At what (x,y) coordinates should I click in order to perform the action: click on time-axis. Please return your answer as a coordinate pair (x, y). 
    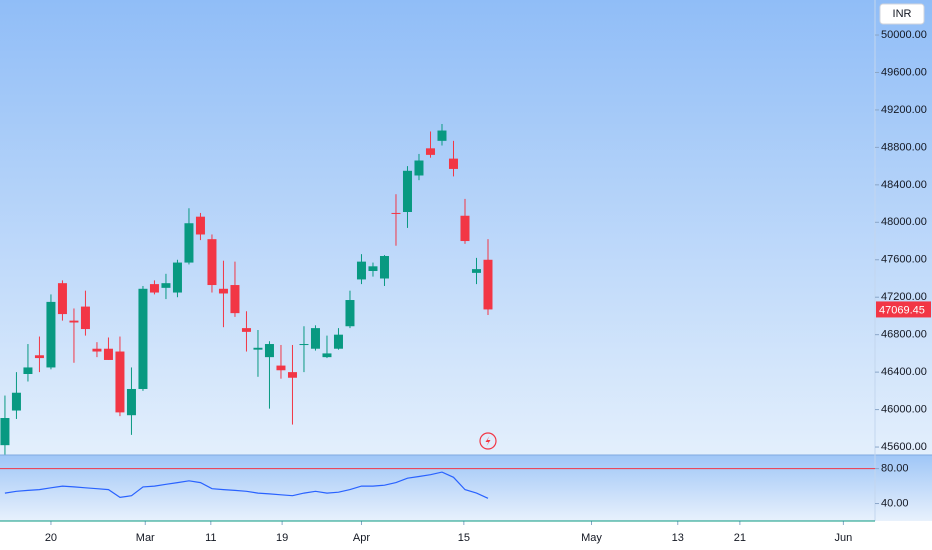
    Looking at the image, I should click on (466, 535).